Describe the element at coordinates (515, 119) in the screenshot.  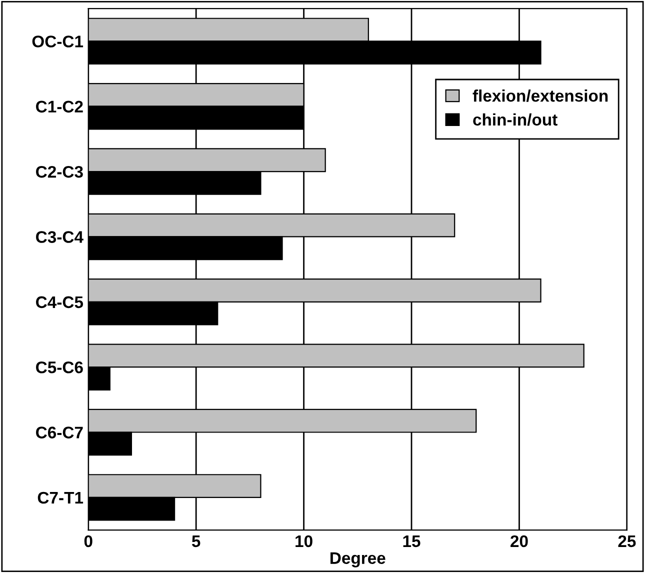
I see `legend-label: chin-in/out` at that location.